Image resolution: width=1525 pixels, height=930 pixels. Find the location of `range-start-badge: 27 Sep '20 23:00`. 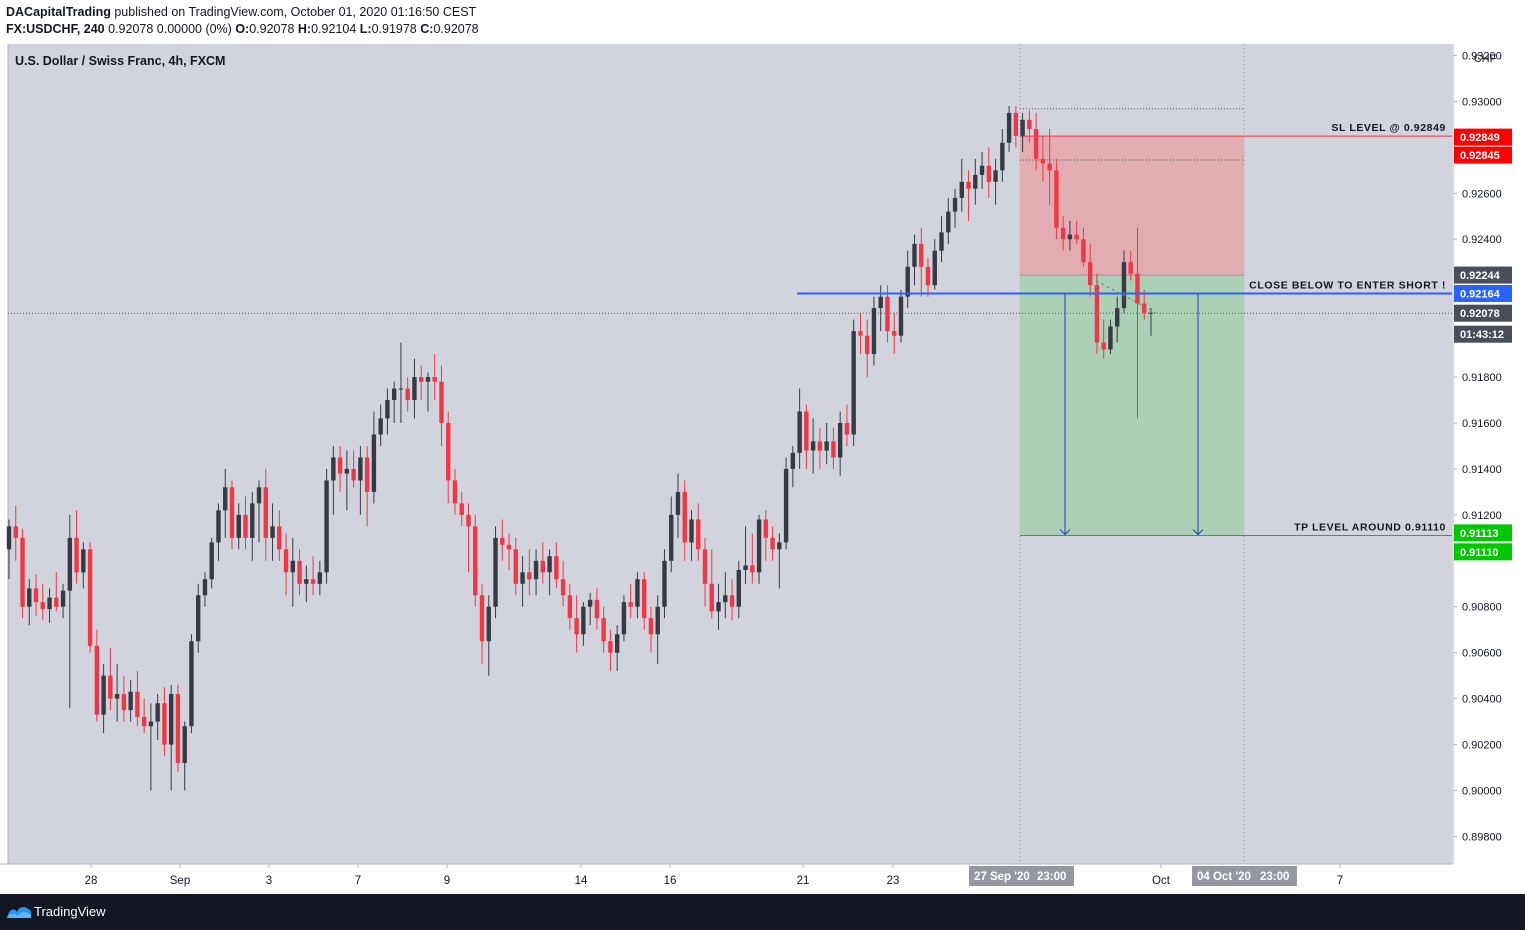

range-start-badge: 27 Sep '20 23:00 is located at coordinates (1021, 876).